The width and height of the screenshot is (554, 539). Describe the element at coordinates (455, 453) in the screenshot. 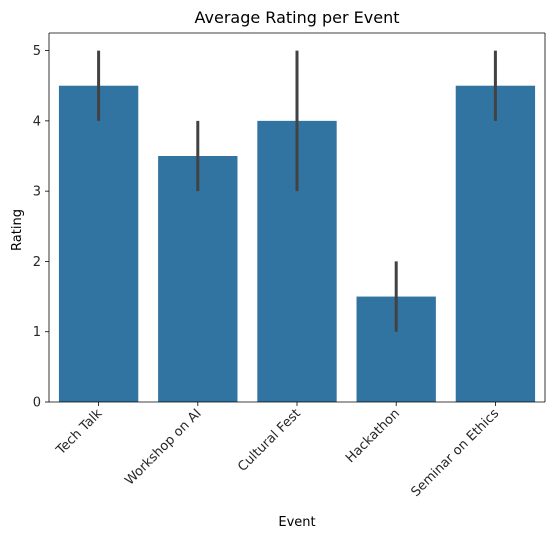

I see `x-tick-label: Seminar on Ethics` at that location.